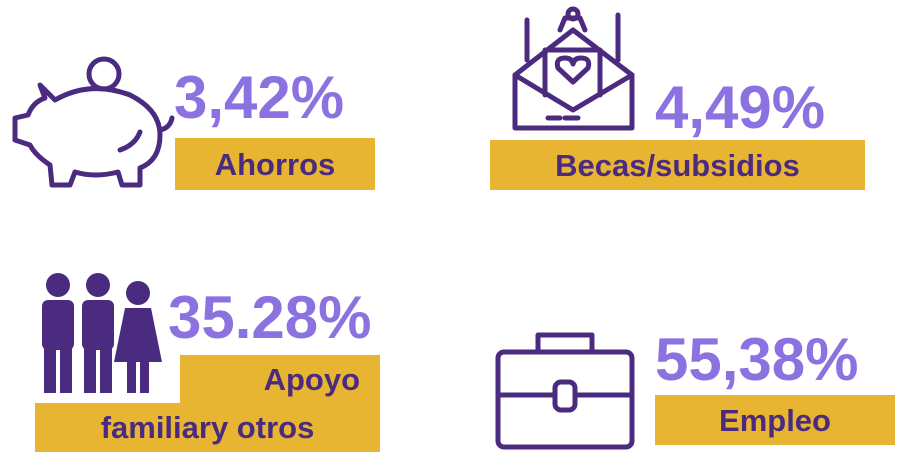  I want to click on label: Becas/subsidios, so click(677, 165).